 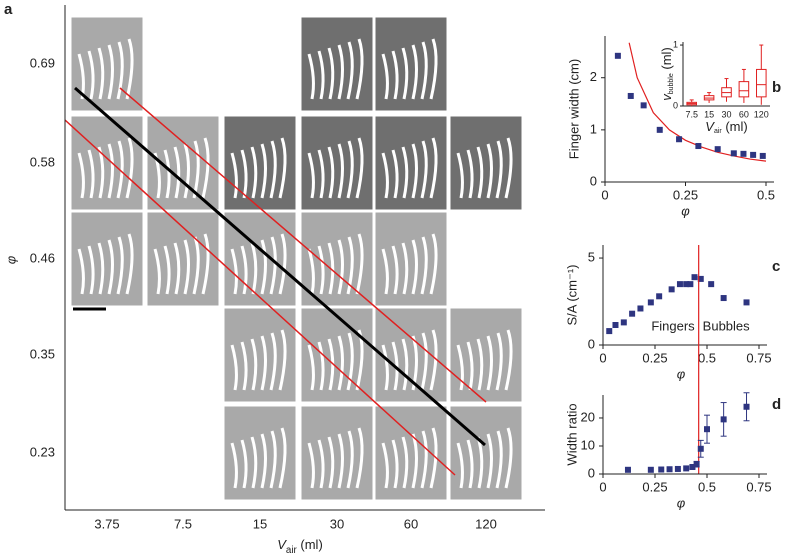 I want to click on y-tick-label: 5, so click(x=591, y=256).